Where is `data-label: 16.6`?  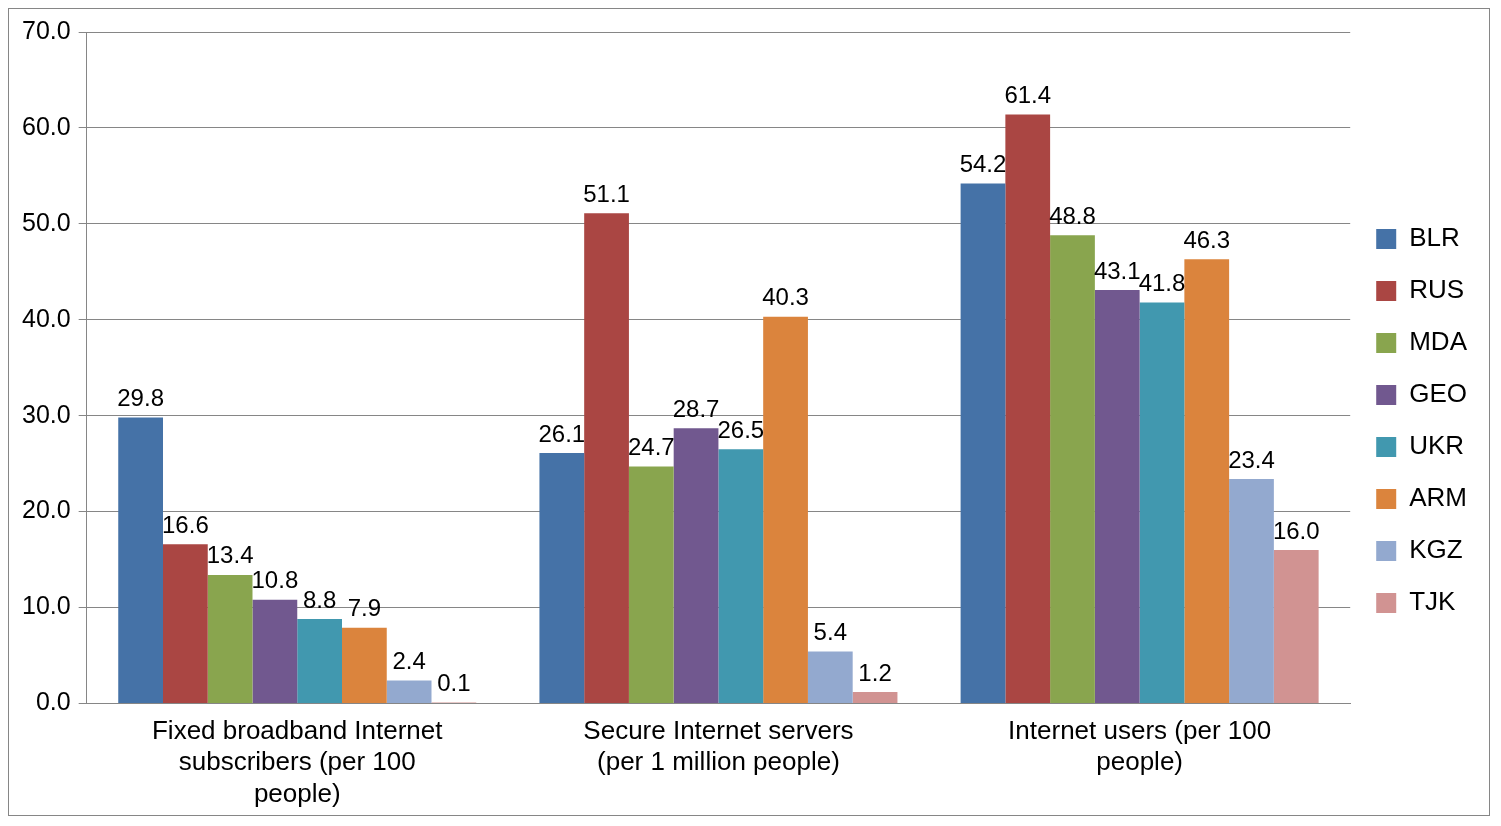
data-label: 16.6 is located at coordinates (185, 524).